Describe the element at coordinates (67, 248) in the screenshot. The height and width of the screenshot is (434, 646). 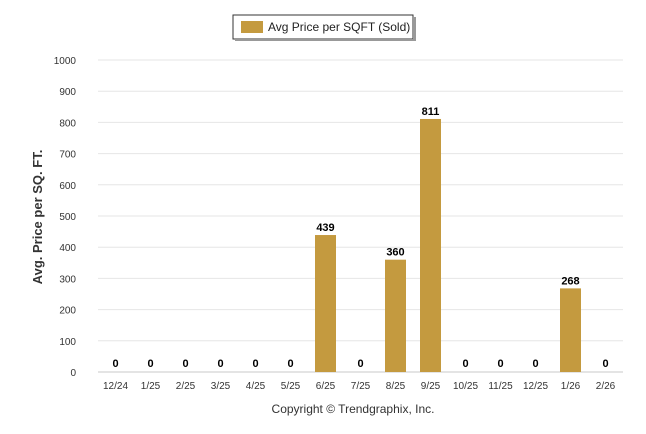
I see `y-tick-label: 400` at that location.